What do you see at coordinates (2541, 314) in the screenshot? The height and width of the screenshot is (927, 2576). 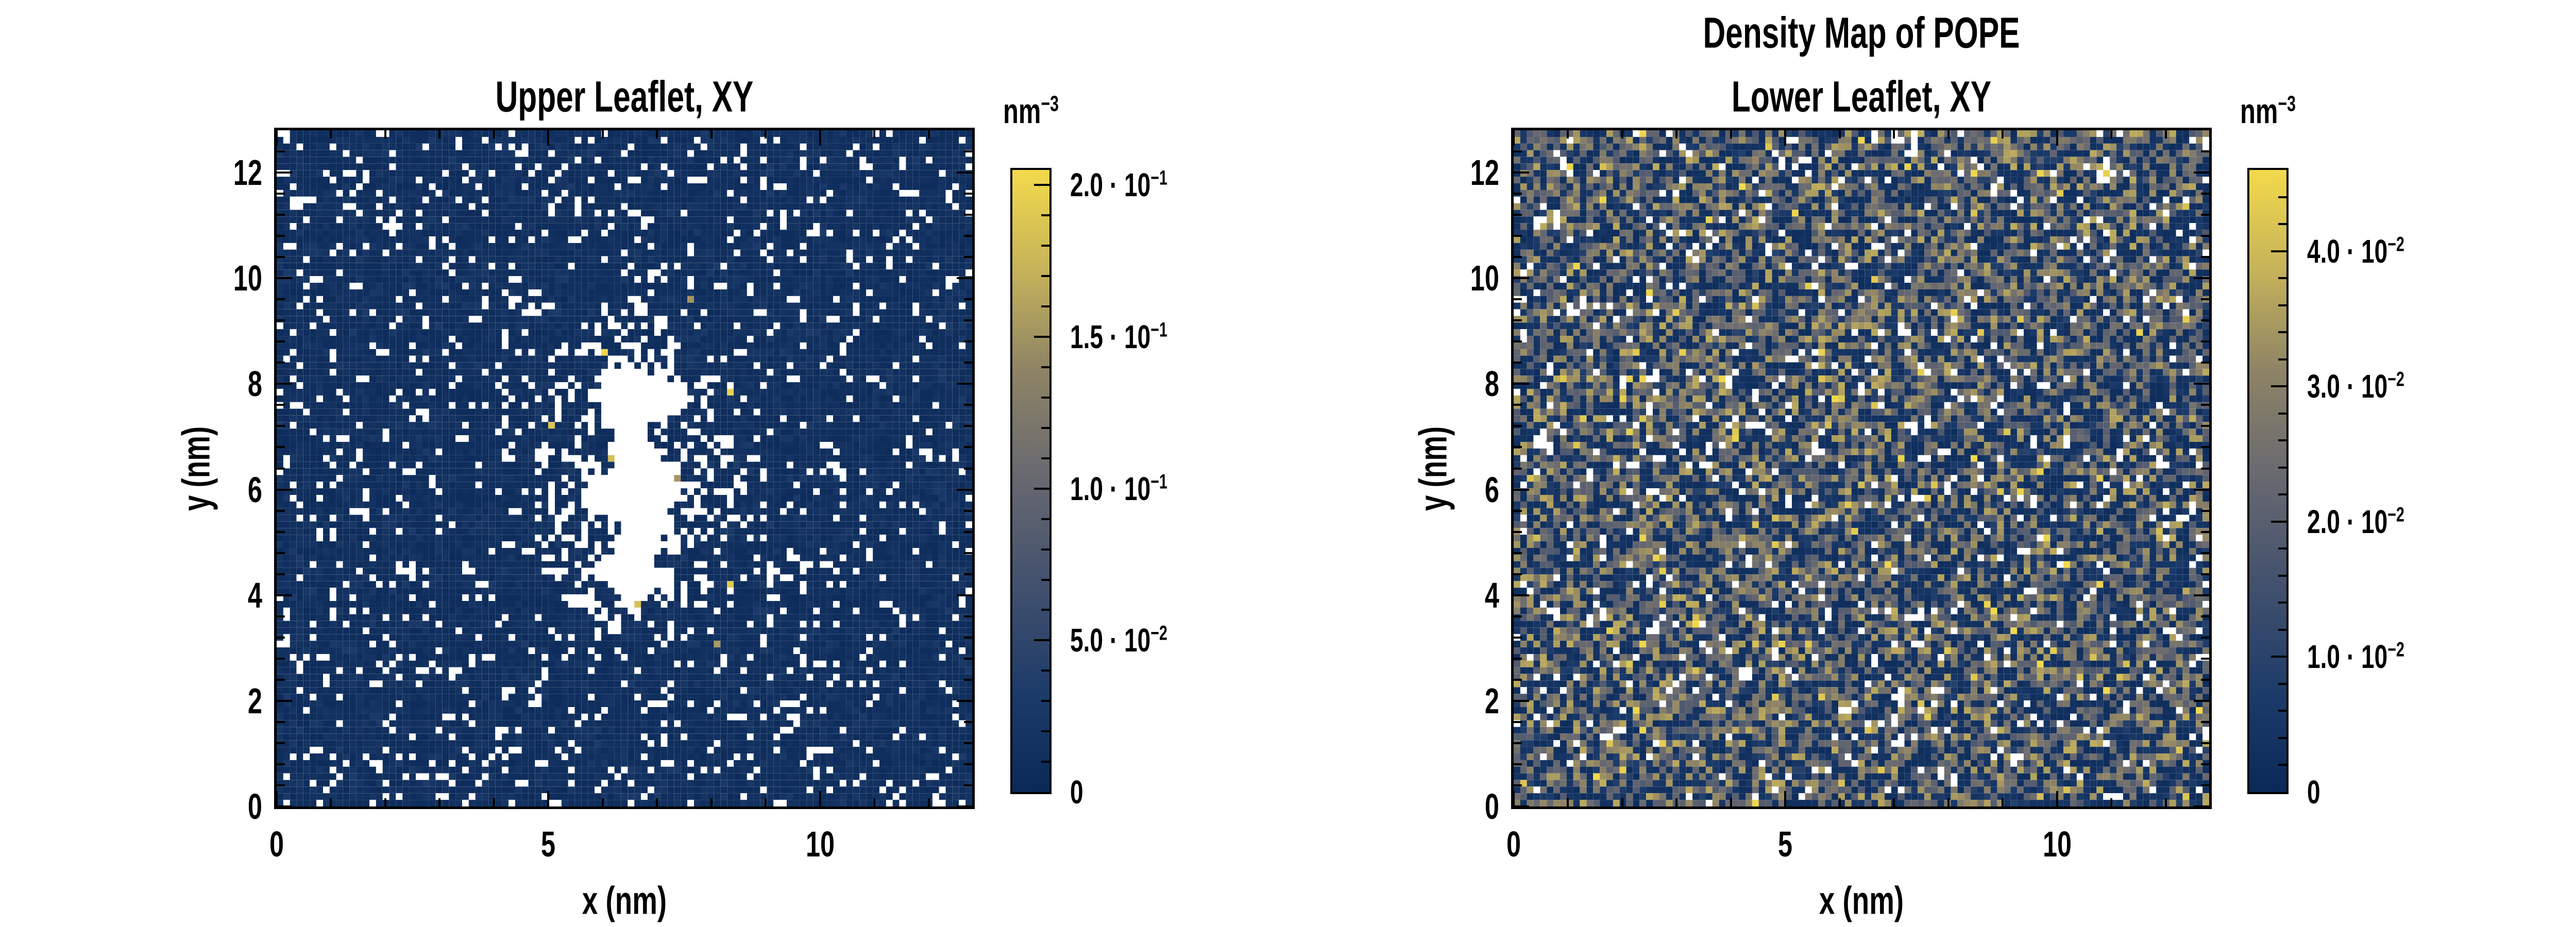 I see `y-tick-label: 4` at bounding box center [2541, 314].